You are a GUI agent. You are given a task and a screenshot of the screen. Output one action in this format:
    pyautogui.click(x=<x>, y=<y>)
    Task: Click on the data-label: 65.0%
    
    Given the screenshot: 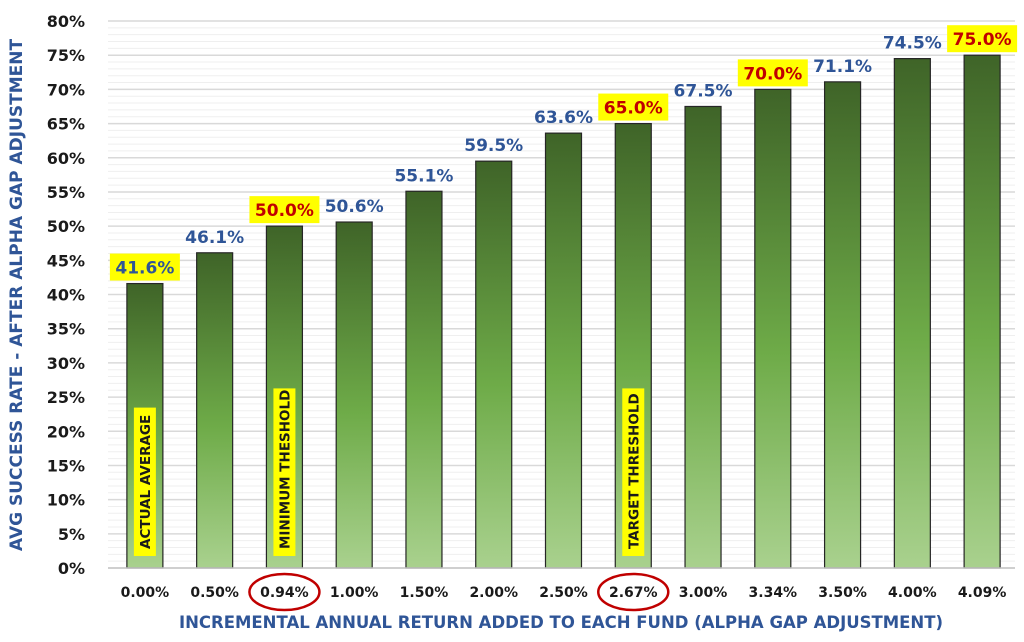 What is the action you would take?
    pyautogui.click(x=633, y=109)
    